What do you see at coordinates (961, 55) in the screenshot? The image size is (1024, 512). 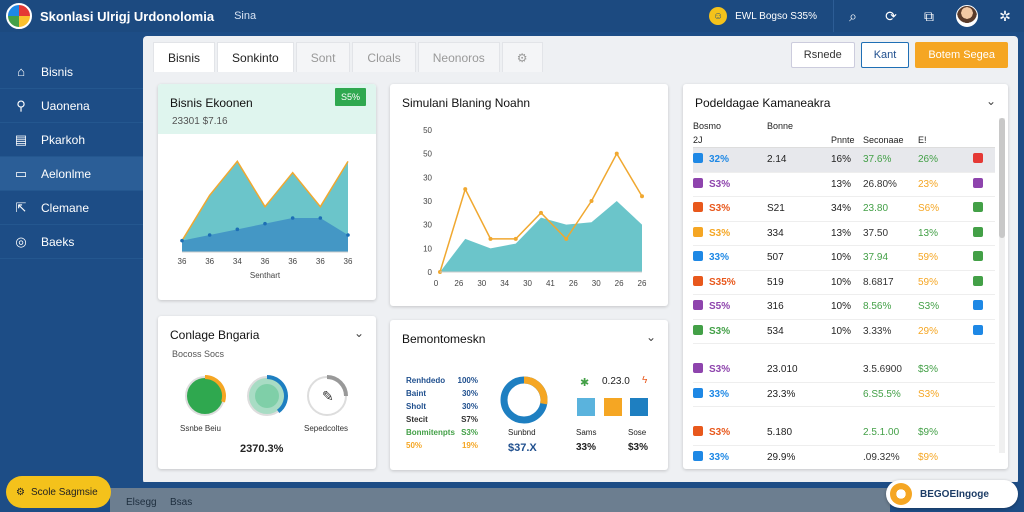 I see `primary-action-button: Botem Segea` at bounding box center [961, 55].